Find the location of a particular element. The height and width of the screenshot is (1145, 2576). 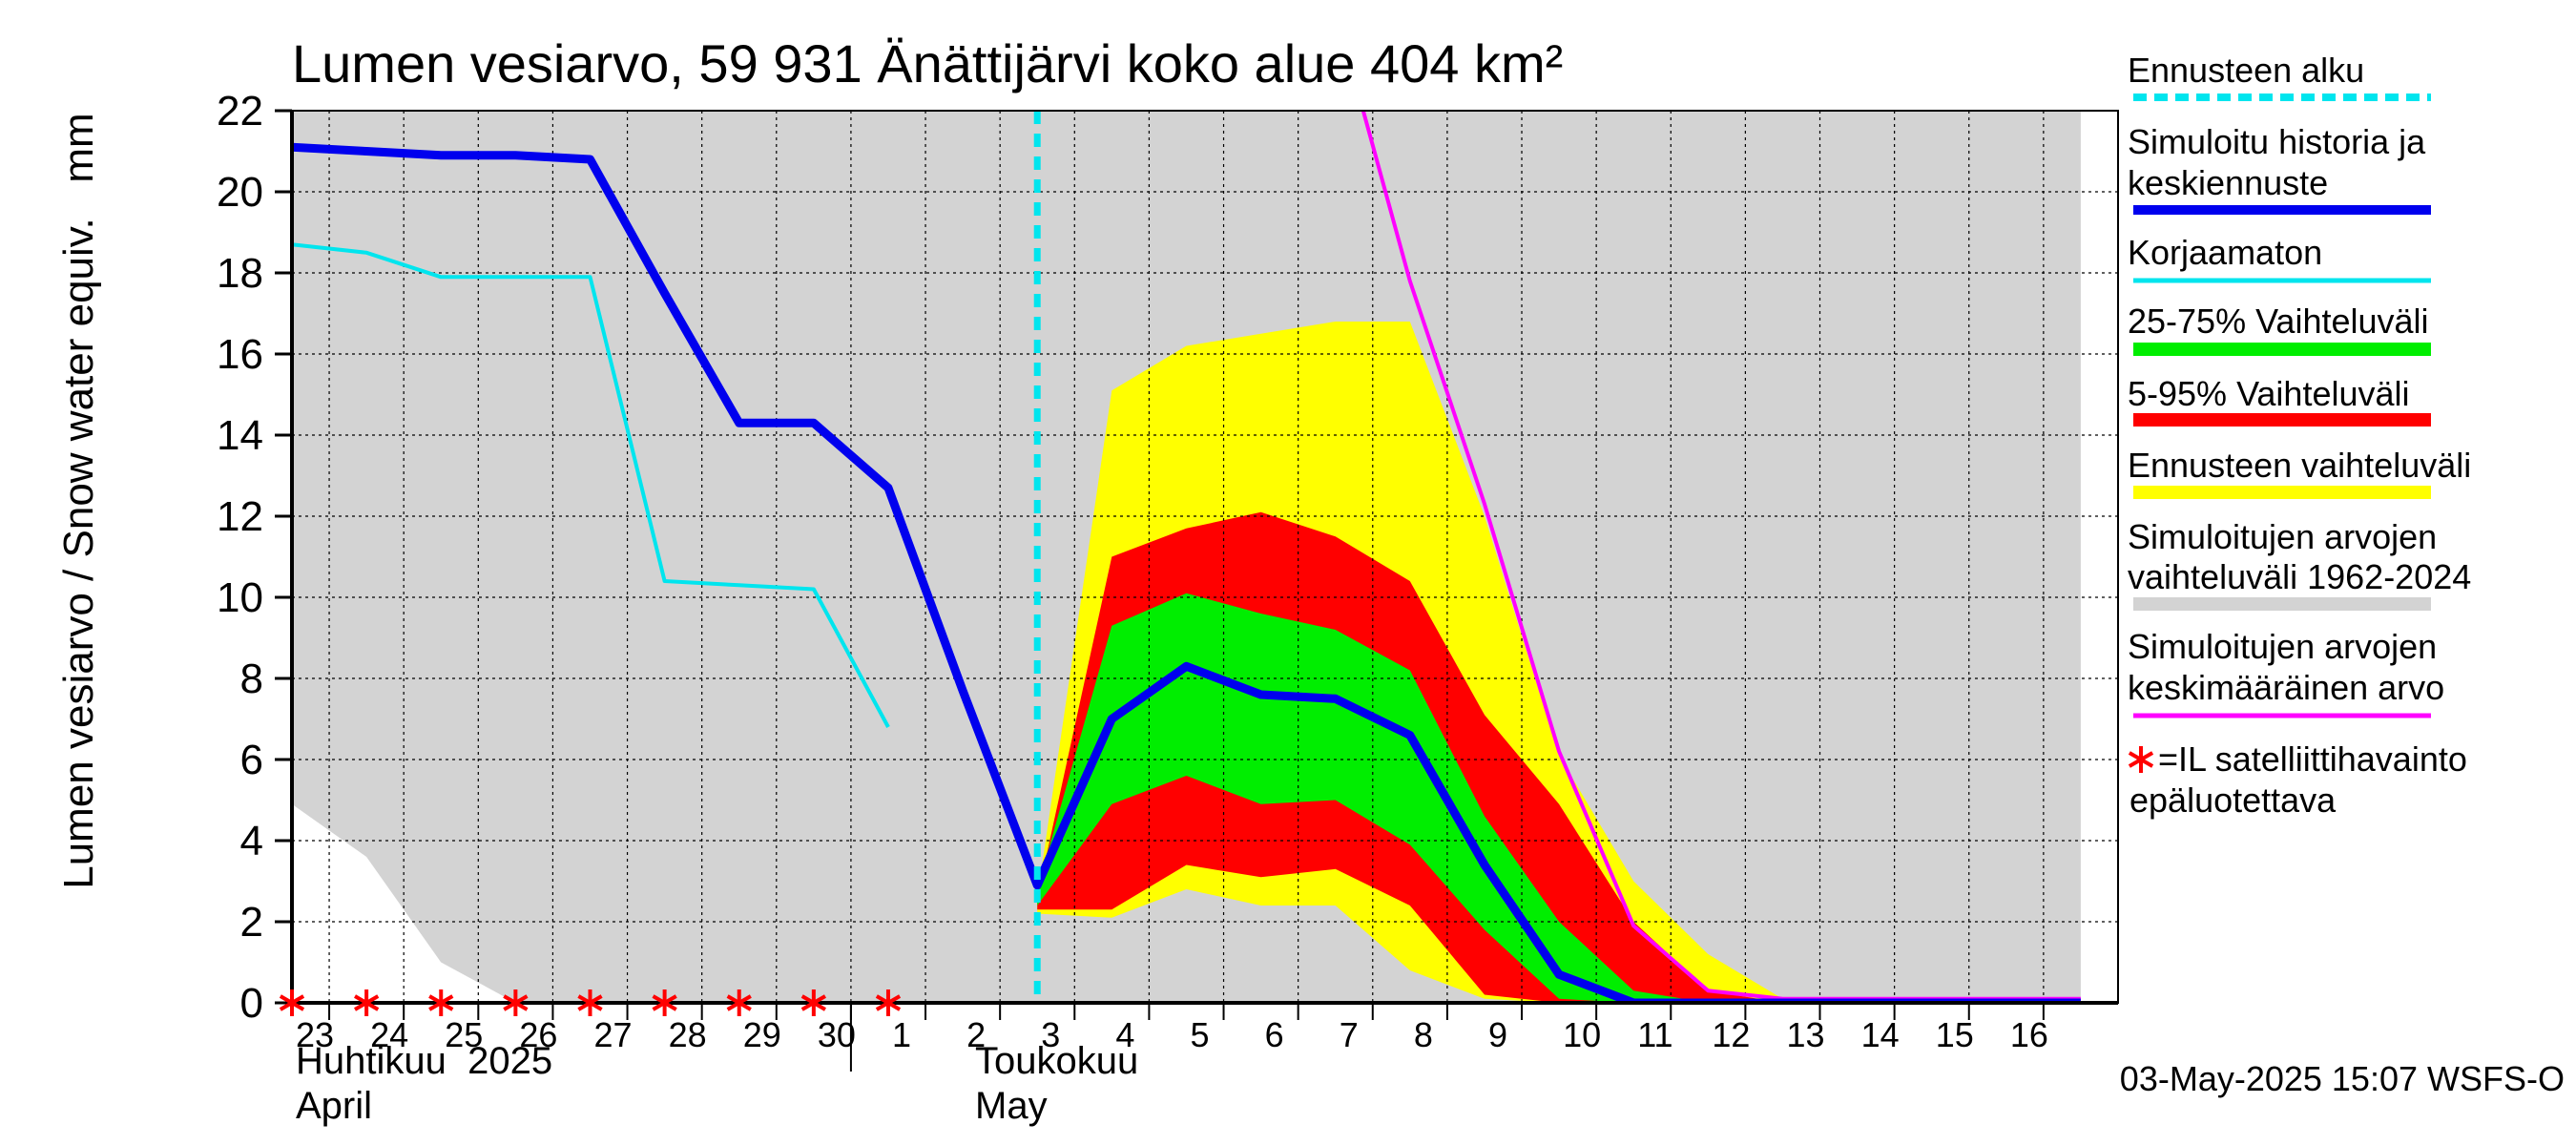

legend-label-5-0: Ennusteen vaihteluväli is located at coordinates (2299, 465).